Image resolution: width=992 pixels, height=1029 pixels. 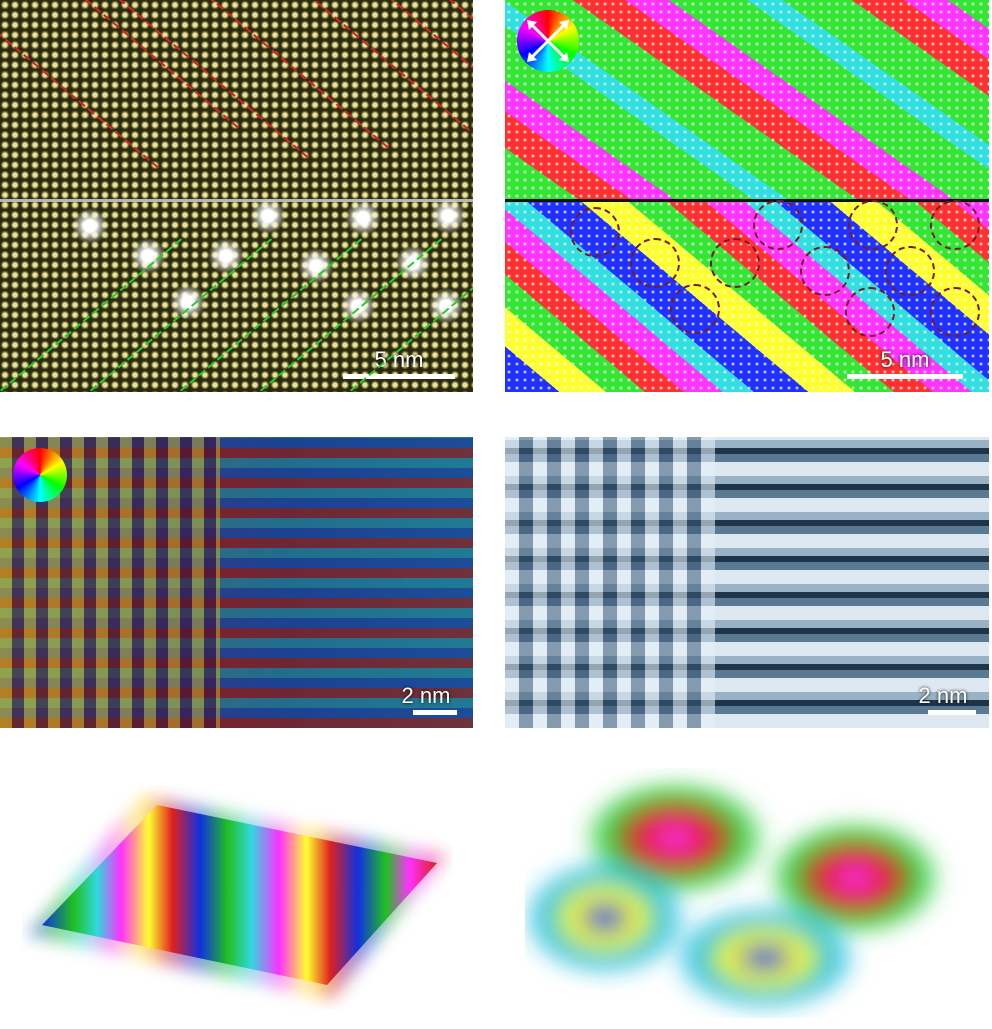 I want to click on vortex-arrow-schematic, so click(x=735, y=895).